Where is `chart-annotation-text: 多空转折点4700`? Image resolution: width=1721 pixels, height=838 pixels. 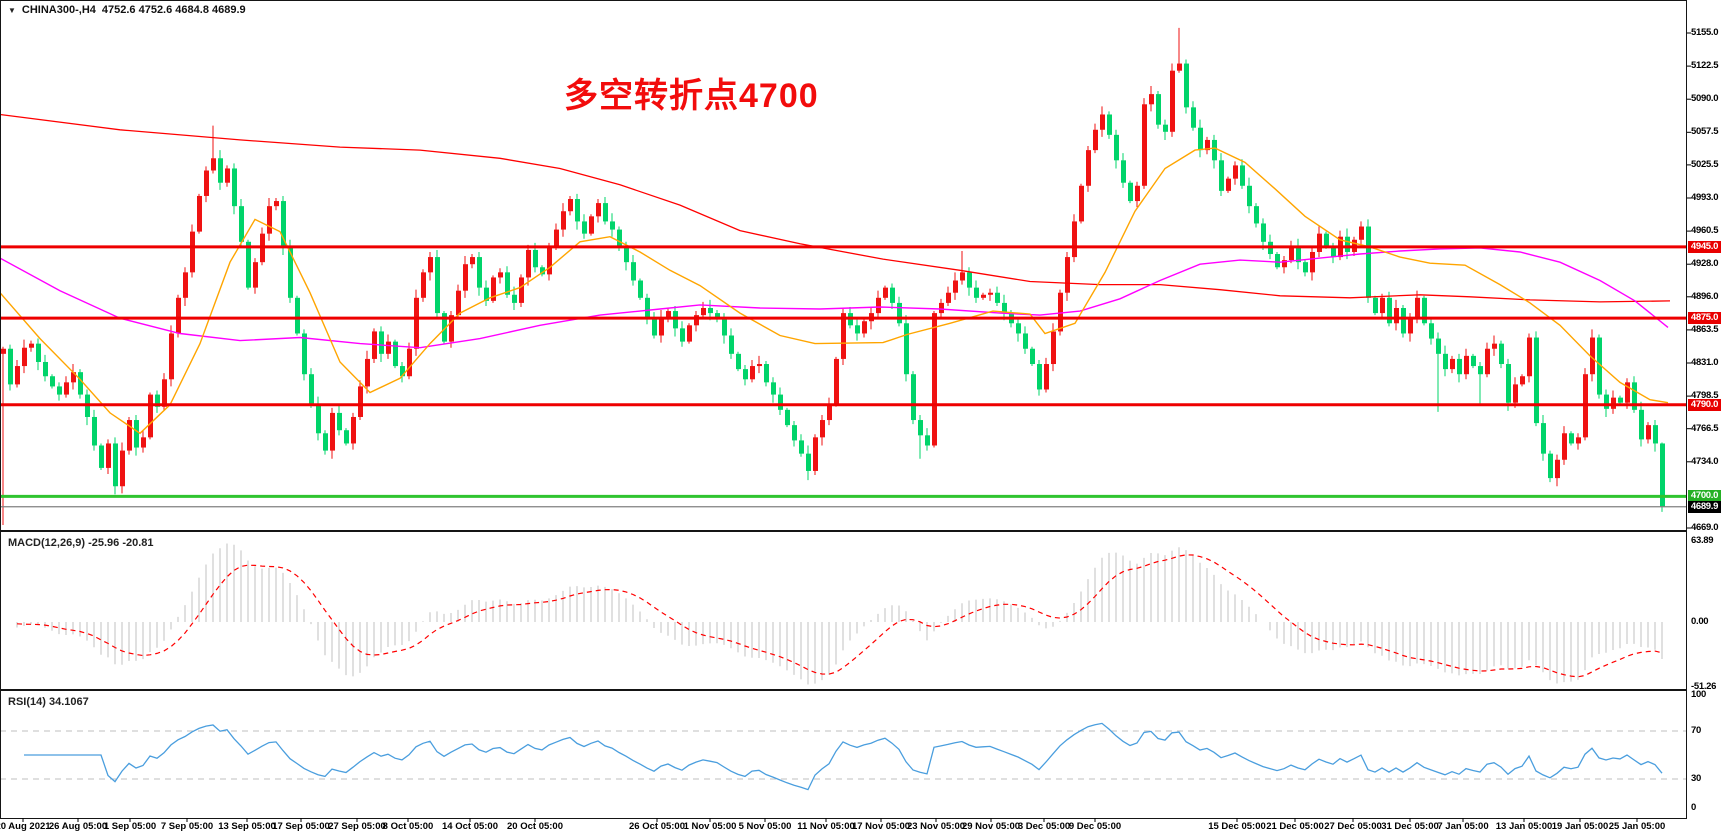 chart-annotation-text: 多空转折点4700 is located at coordinates (691, 96).